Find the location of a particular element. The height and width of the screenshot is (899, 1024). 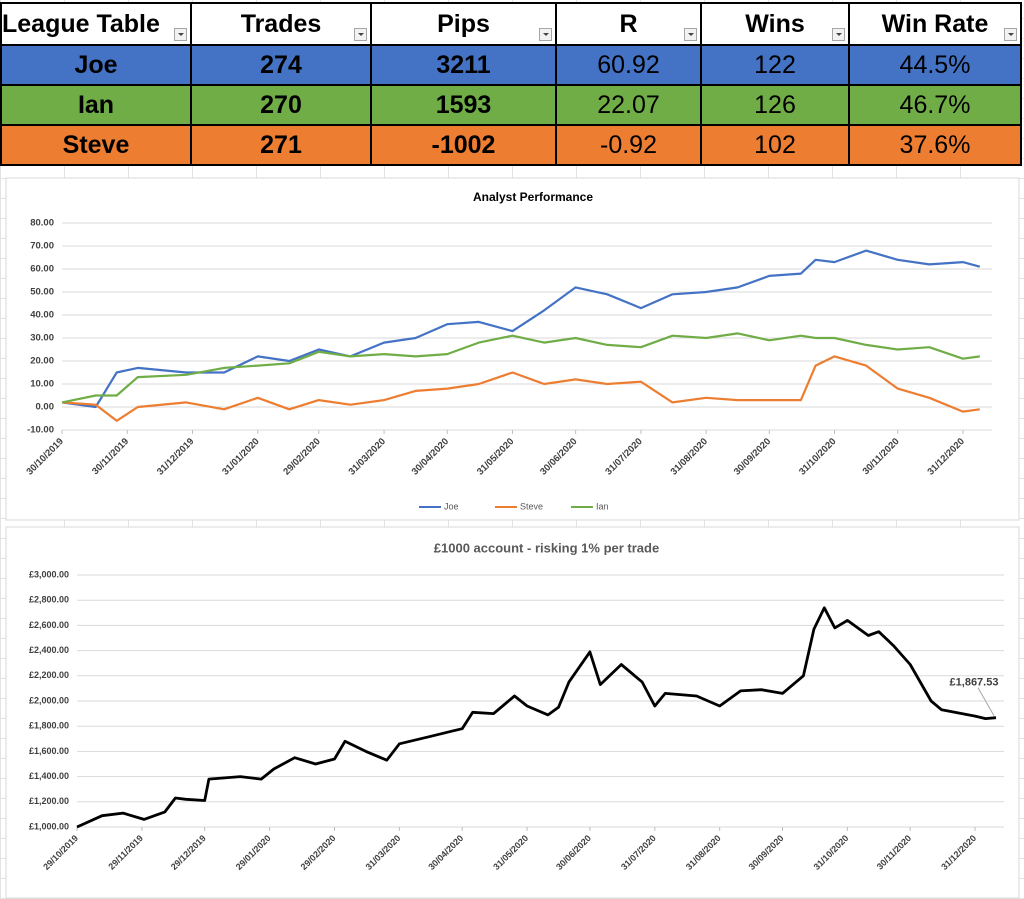

y-tick-label: £1,200.00 is located at coordinates (49, 801).